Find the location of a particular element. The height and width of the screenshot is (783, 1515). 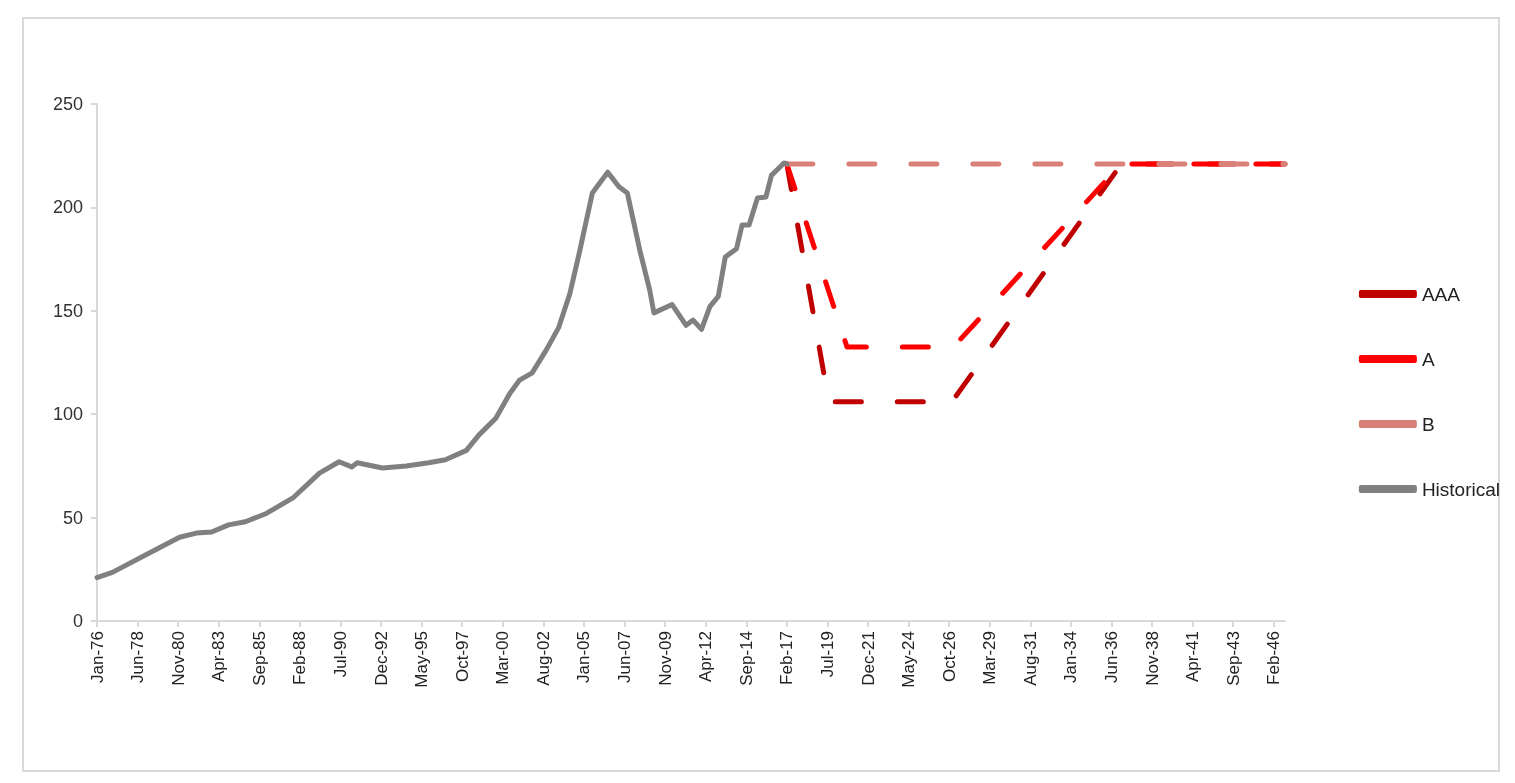

x-tick-label: Aug-02 is located at coordinates (543, 658).